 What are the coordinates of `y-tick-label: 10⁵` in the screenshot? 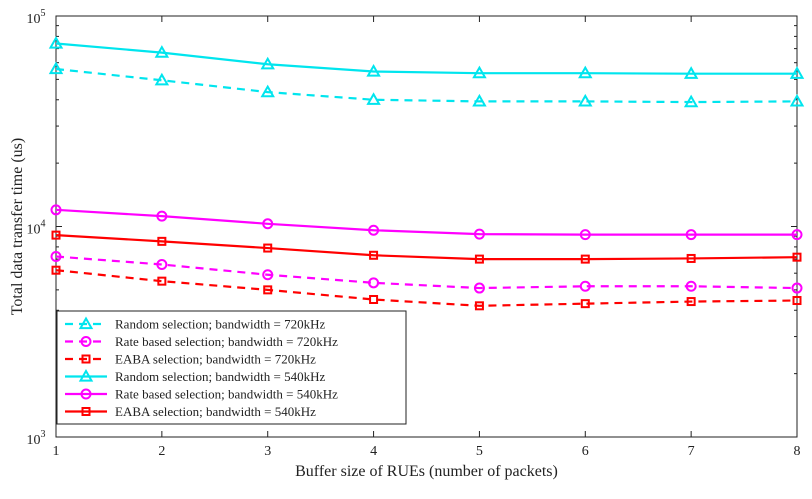 It's located at (36, 17).